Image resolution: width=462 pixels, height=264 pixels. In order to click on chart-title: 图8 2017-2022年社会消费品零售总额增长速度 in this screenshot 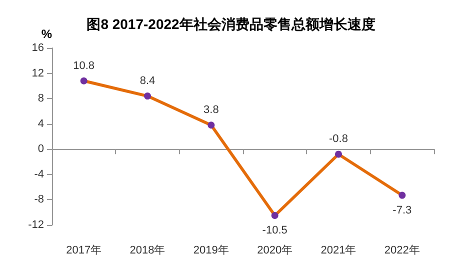, I will do `click(231, 24)`.